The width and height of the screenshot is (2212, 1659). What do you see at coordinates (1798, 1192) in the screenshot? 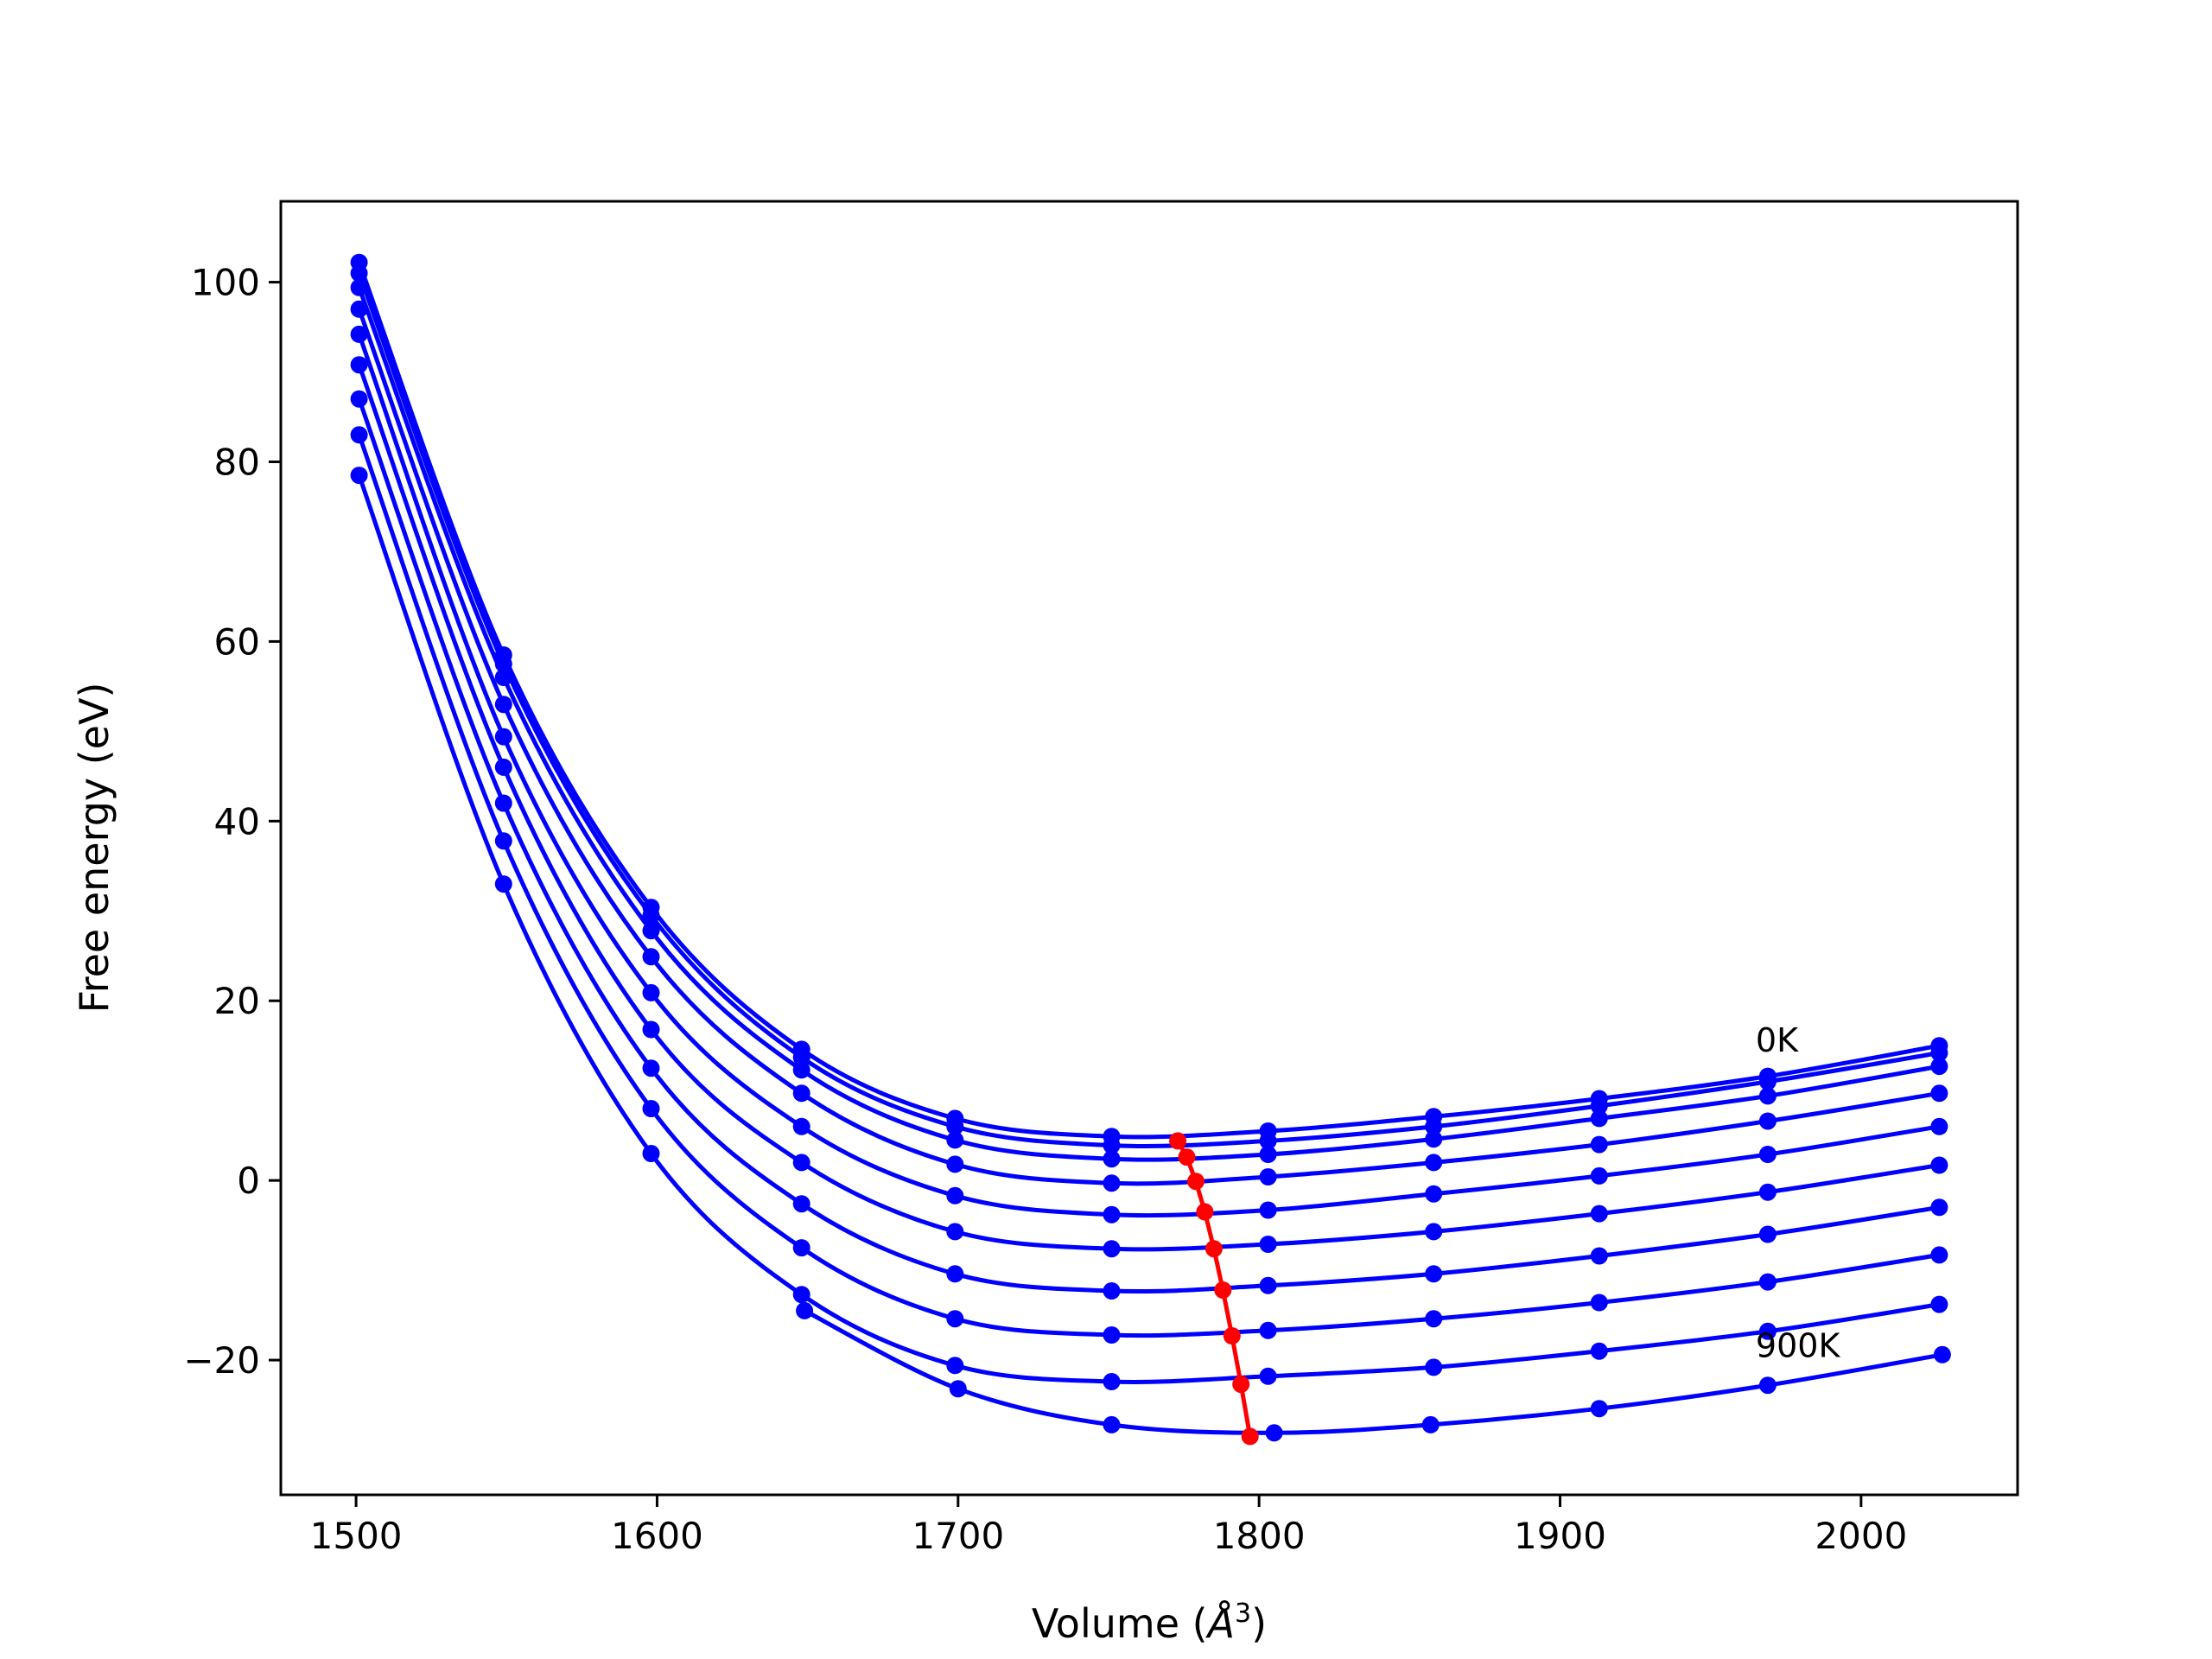
I see `annotations: 0K 900K` at bounding box center [1798, 1192].